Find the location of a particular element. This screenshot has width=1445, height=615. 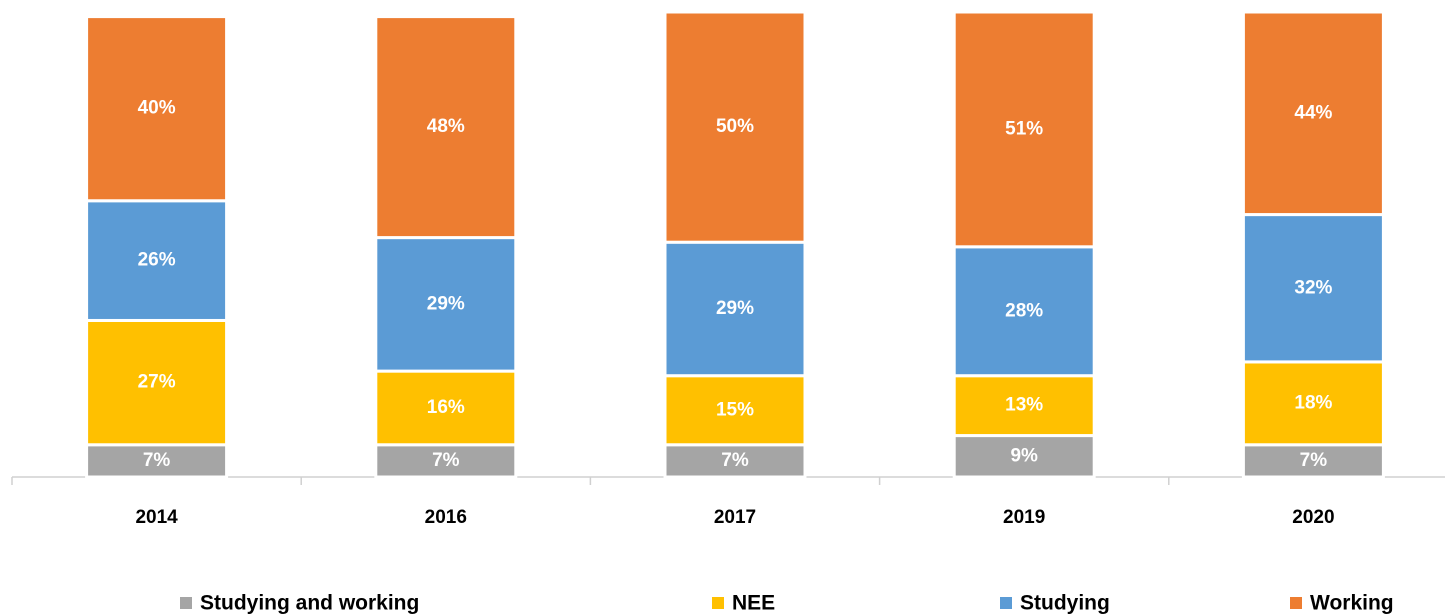

data-label: 27% is located at coordinates (157, 382).